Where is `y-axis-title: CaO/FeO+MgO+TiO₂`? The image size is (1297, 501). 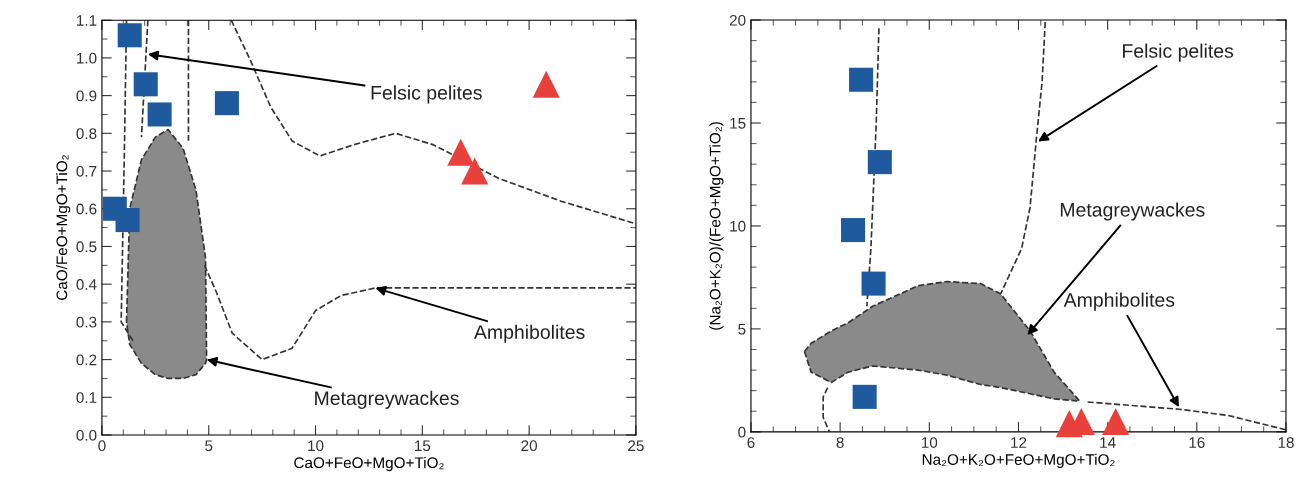
y-axis-title: CaO/FeO+MgO+TiO₂ is located at coordinates (63, 227).